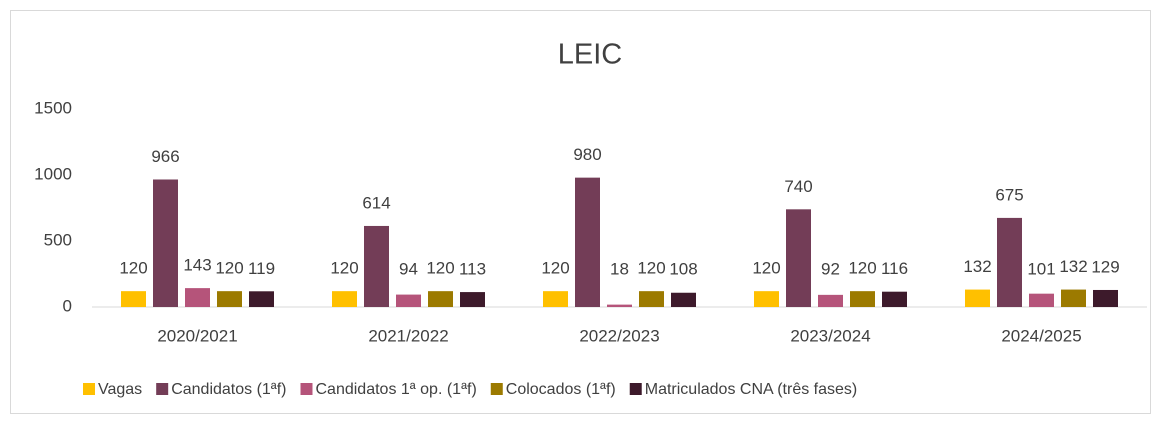 The width and height of the screenshot is (1163, 429). What do you see at coordinates (1009, 194) in the screenshot?
I see `data-label: 675` at bounding box center [1009, 194].